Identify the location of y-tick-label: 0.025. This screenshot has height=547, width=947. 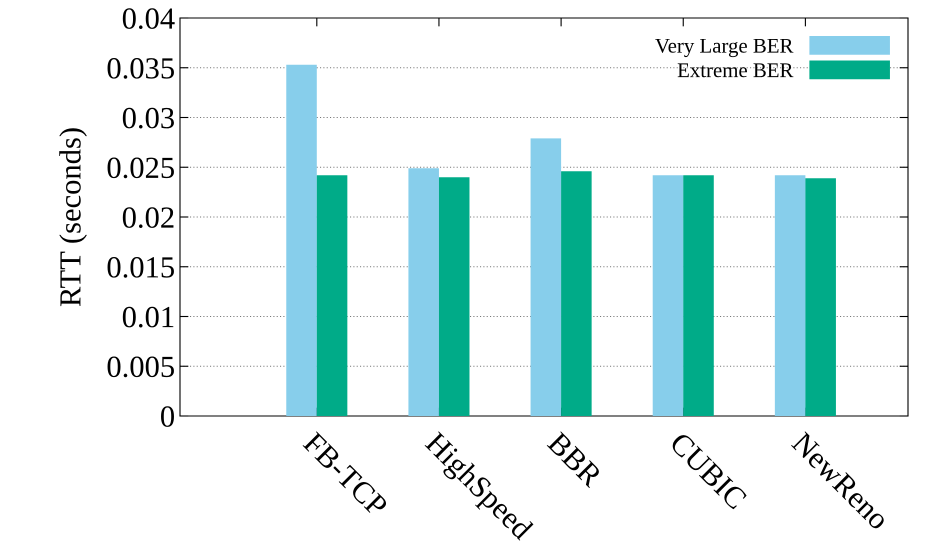
(141, 168).